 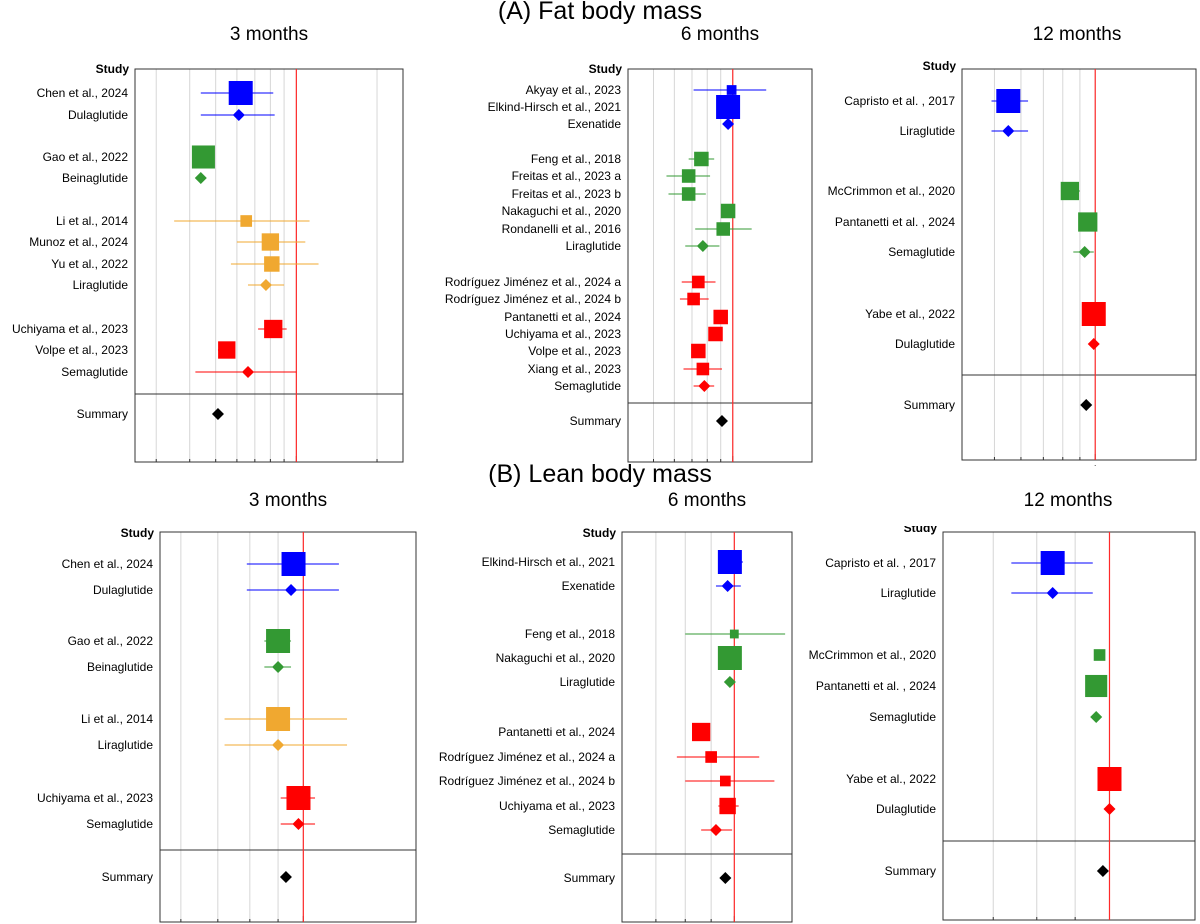 I want to click on row-label-pantanetti-et-al-2024: Pantanetti et al., 2024, so click(x=562, y=317).